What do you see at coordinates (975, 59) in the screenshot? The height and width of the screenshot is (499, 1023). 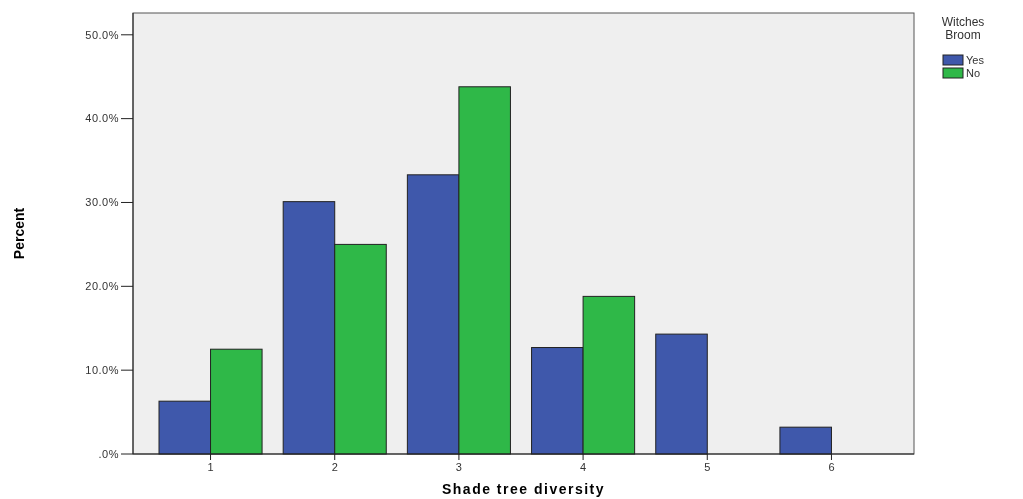 I see `legend-label: Yes` at bounding box center [975, 59].